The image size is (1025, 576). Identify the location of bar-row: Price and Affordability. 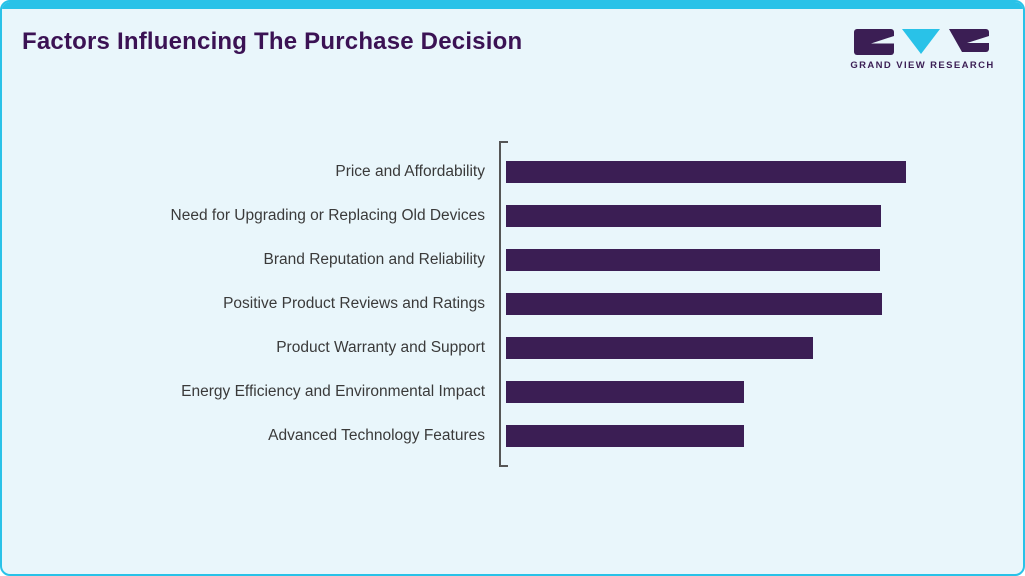
(512, 172).